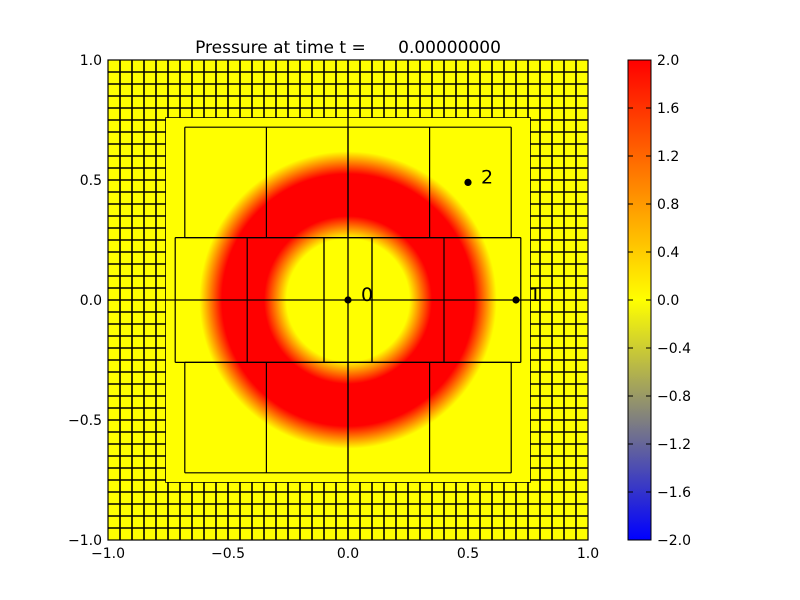 This screenshot has width=800, height=600. What do you see at coordinates (348, 48) in the screenshot?
I see `chart-title: Pressure at time t = 0.00000000` at bounding box center [348, 48].